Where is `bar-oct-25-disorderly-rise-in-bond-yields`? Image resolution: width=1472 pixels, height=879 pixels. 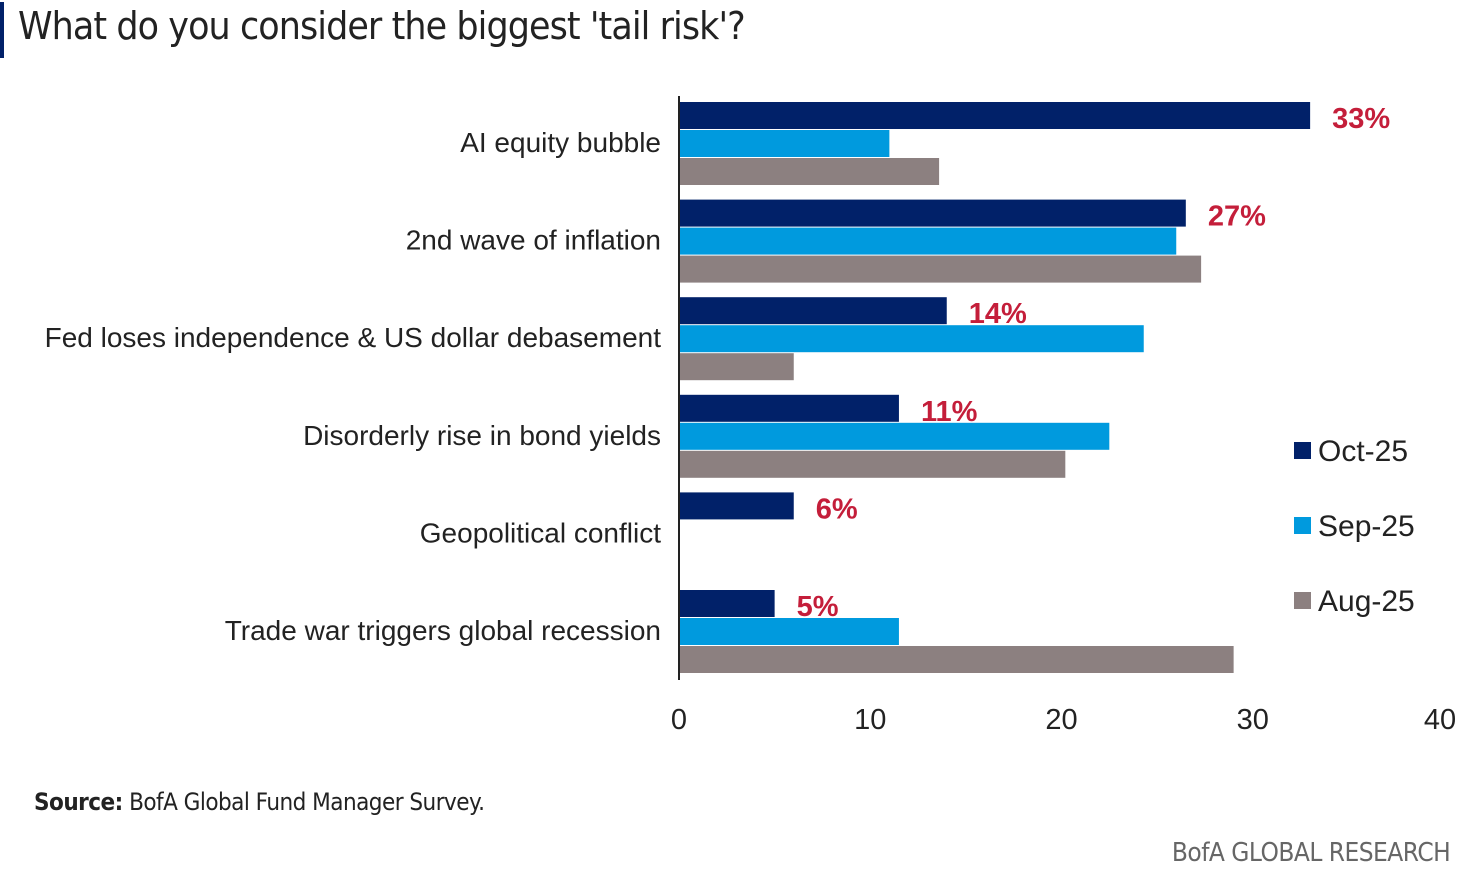 bar-oct-25-disorderly-rise-in-bond-yields is located at coordinates (789, 408).